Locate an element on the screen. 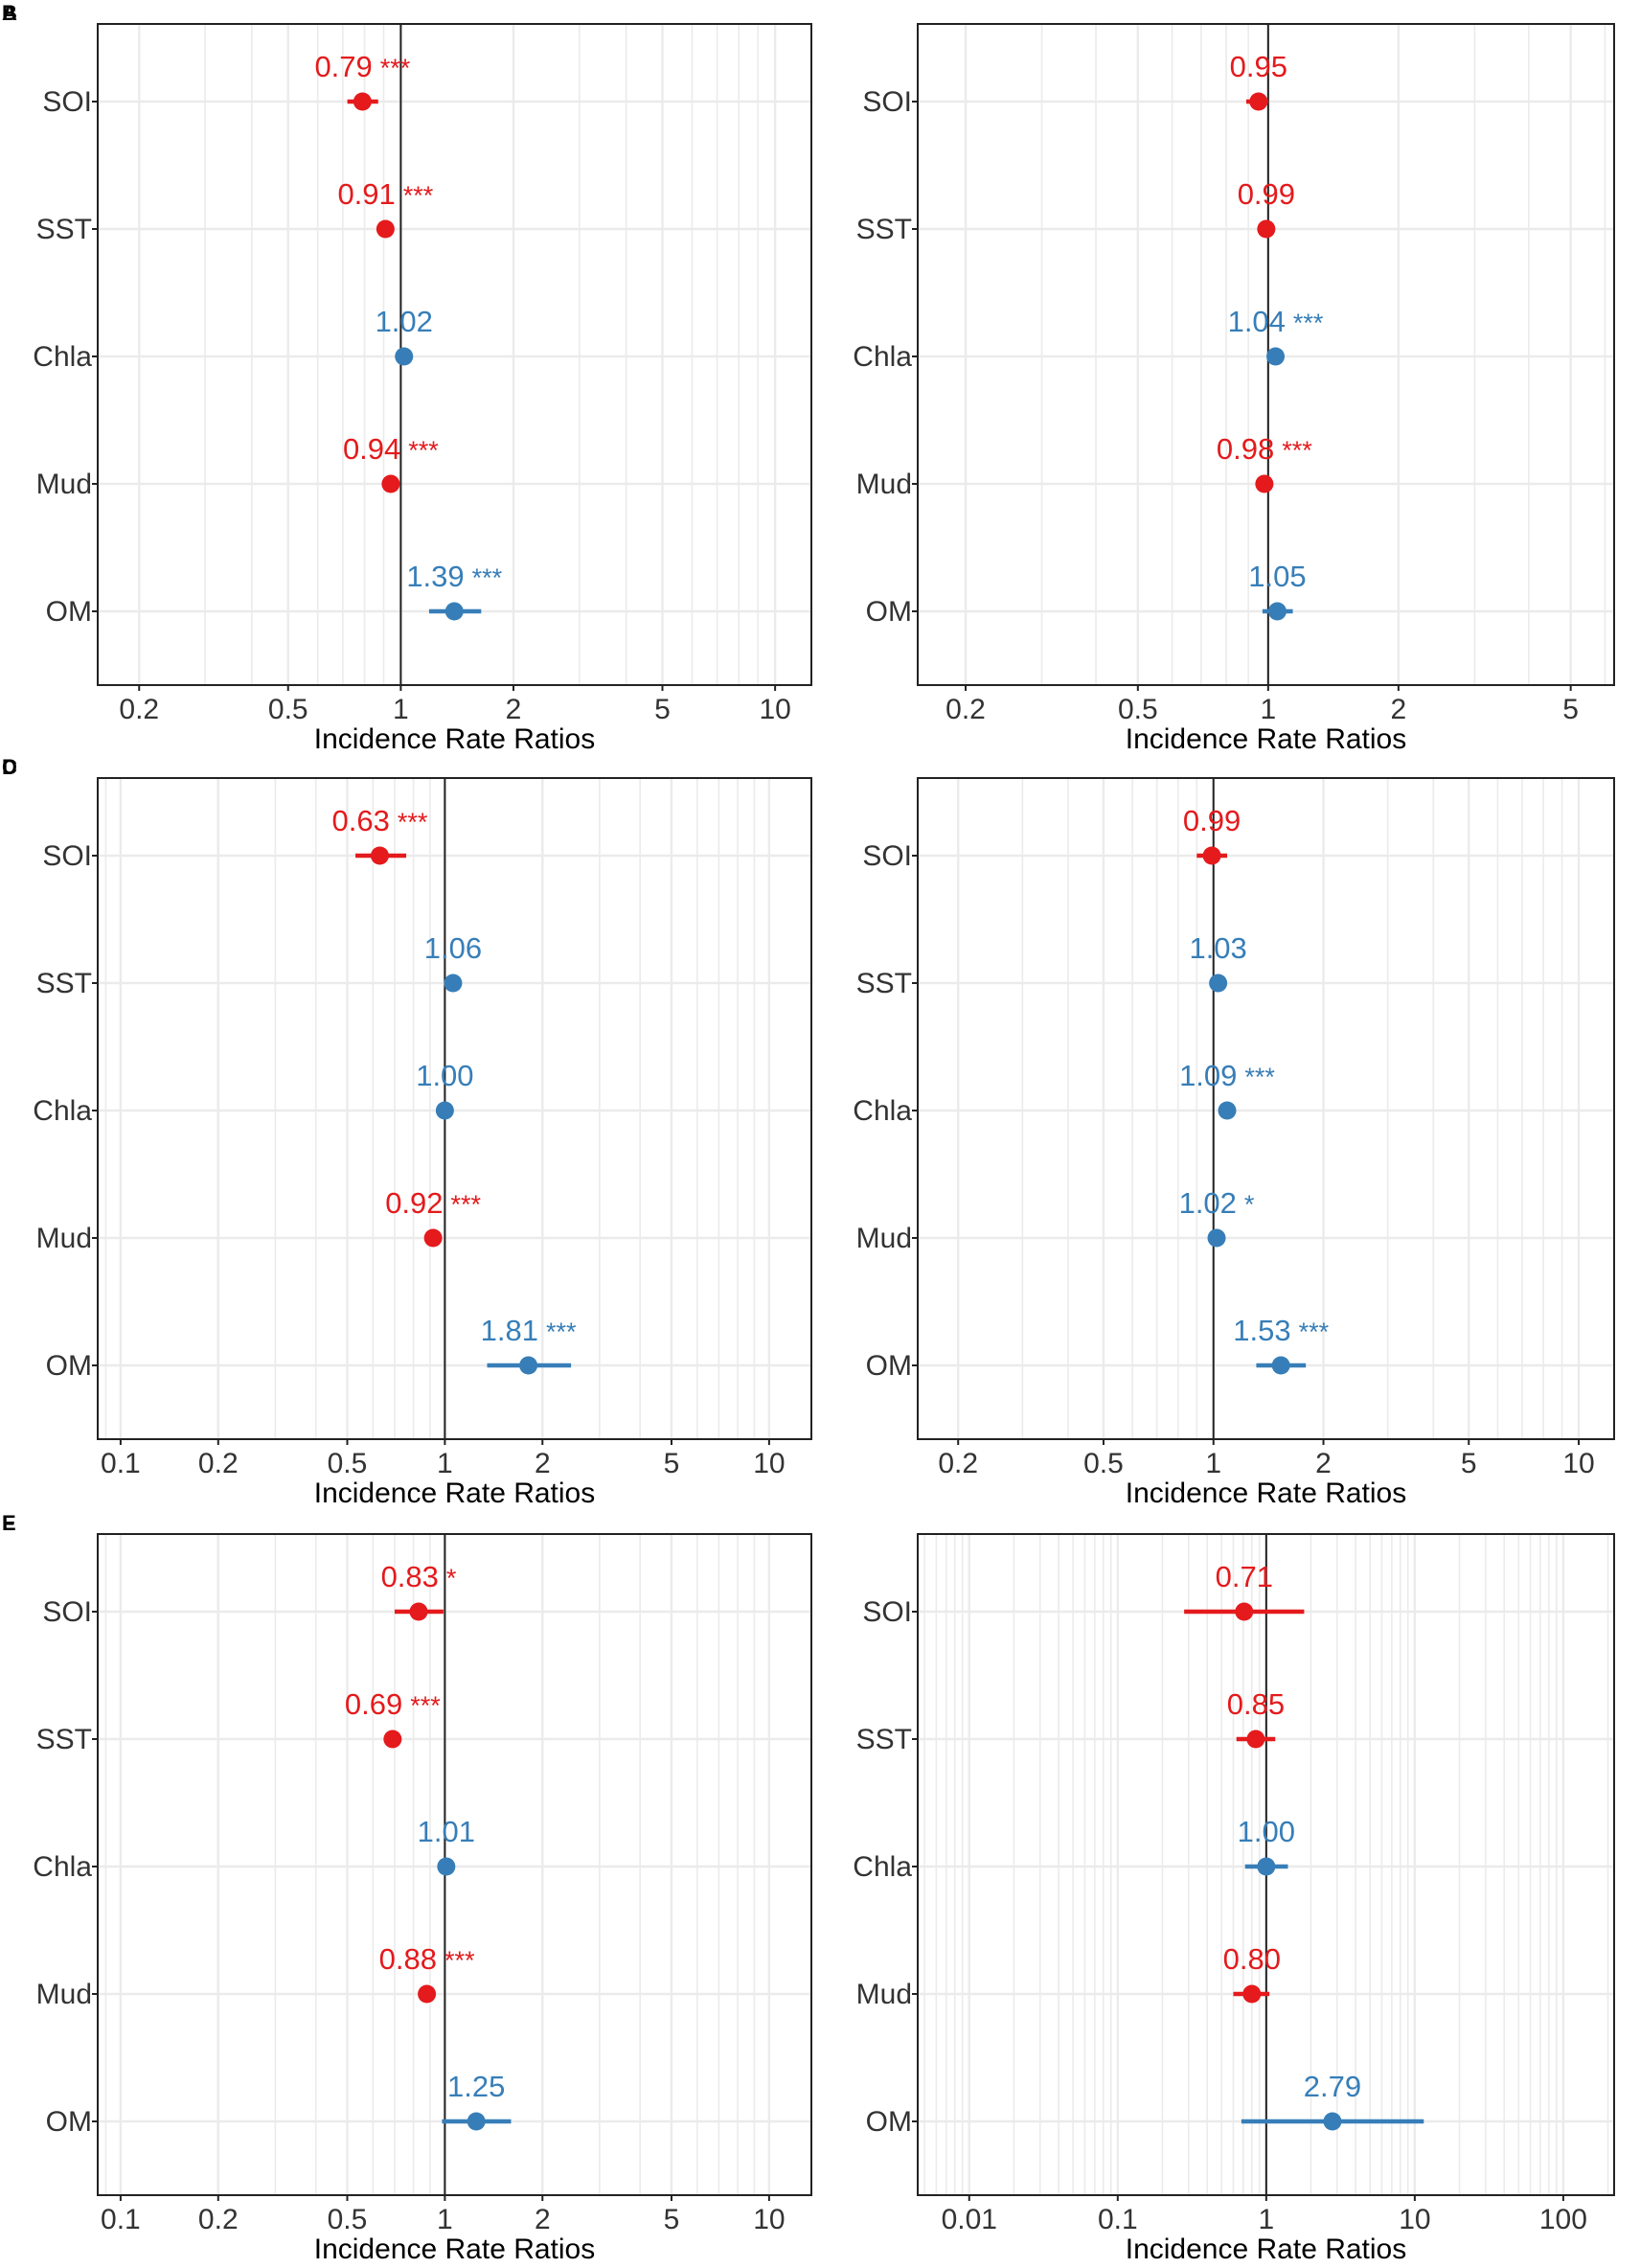 This screenshot has height=2268, width=1640. estimate-value: 0.92 is located at coordinates (414, 1203).